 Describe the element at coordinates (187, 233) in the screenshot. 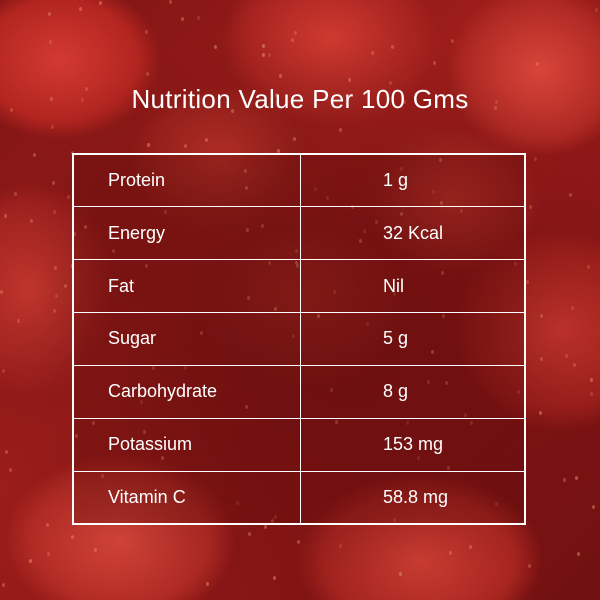

I see `nutrient-name: Energy` at that location.